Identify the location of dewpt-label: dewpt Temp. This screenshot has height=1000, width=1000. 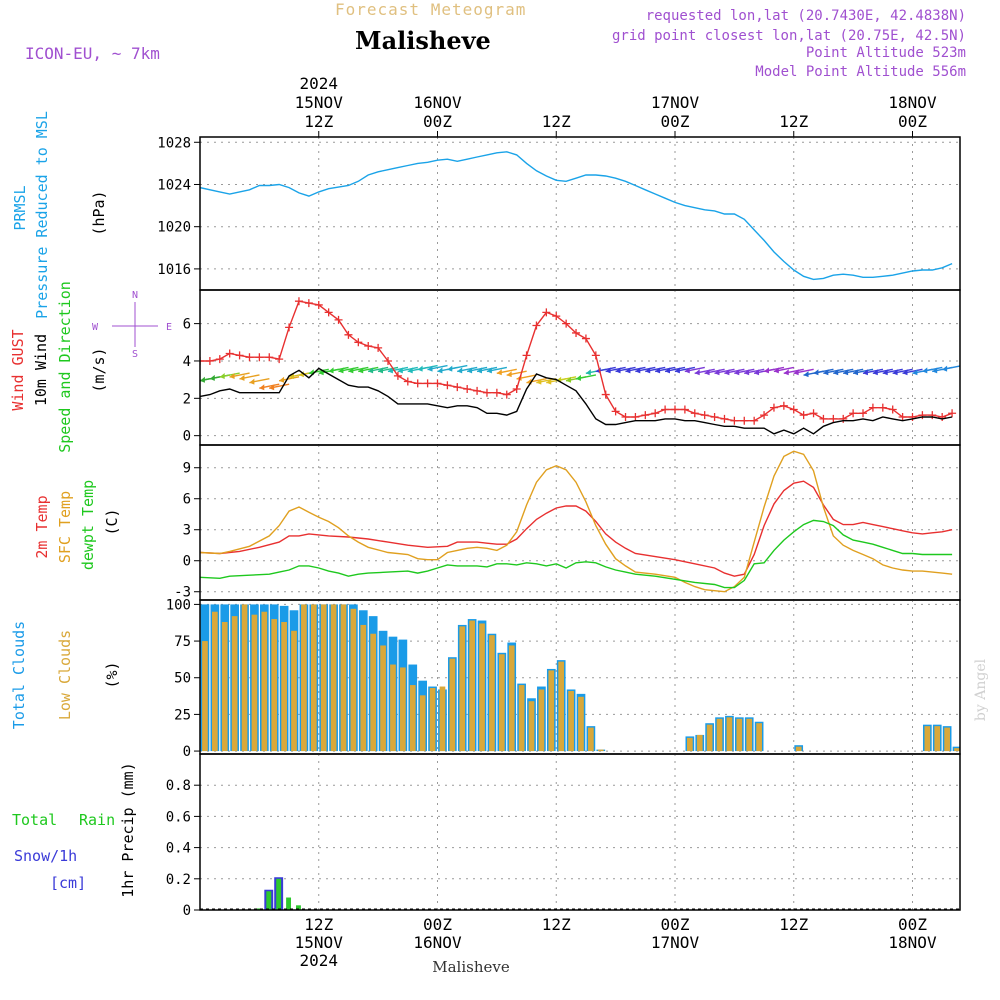
(88, 525).